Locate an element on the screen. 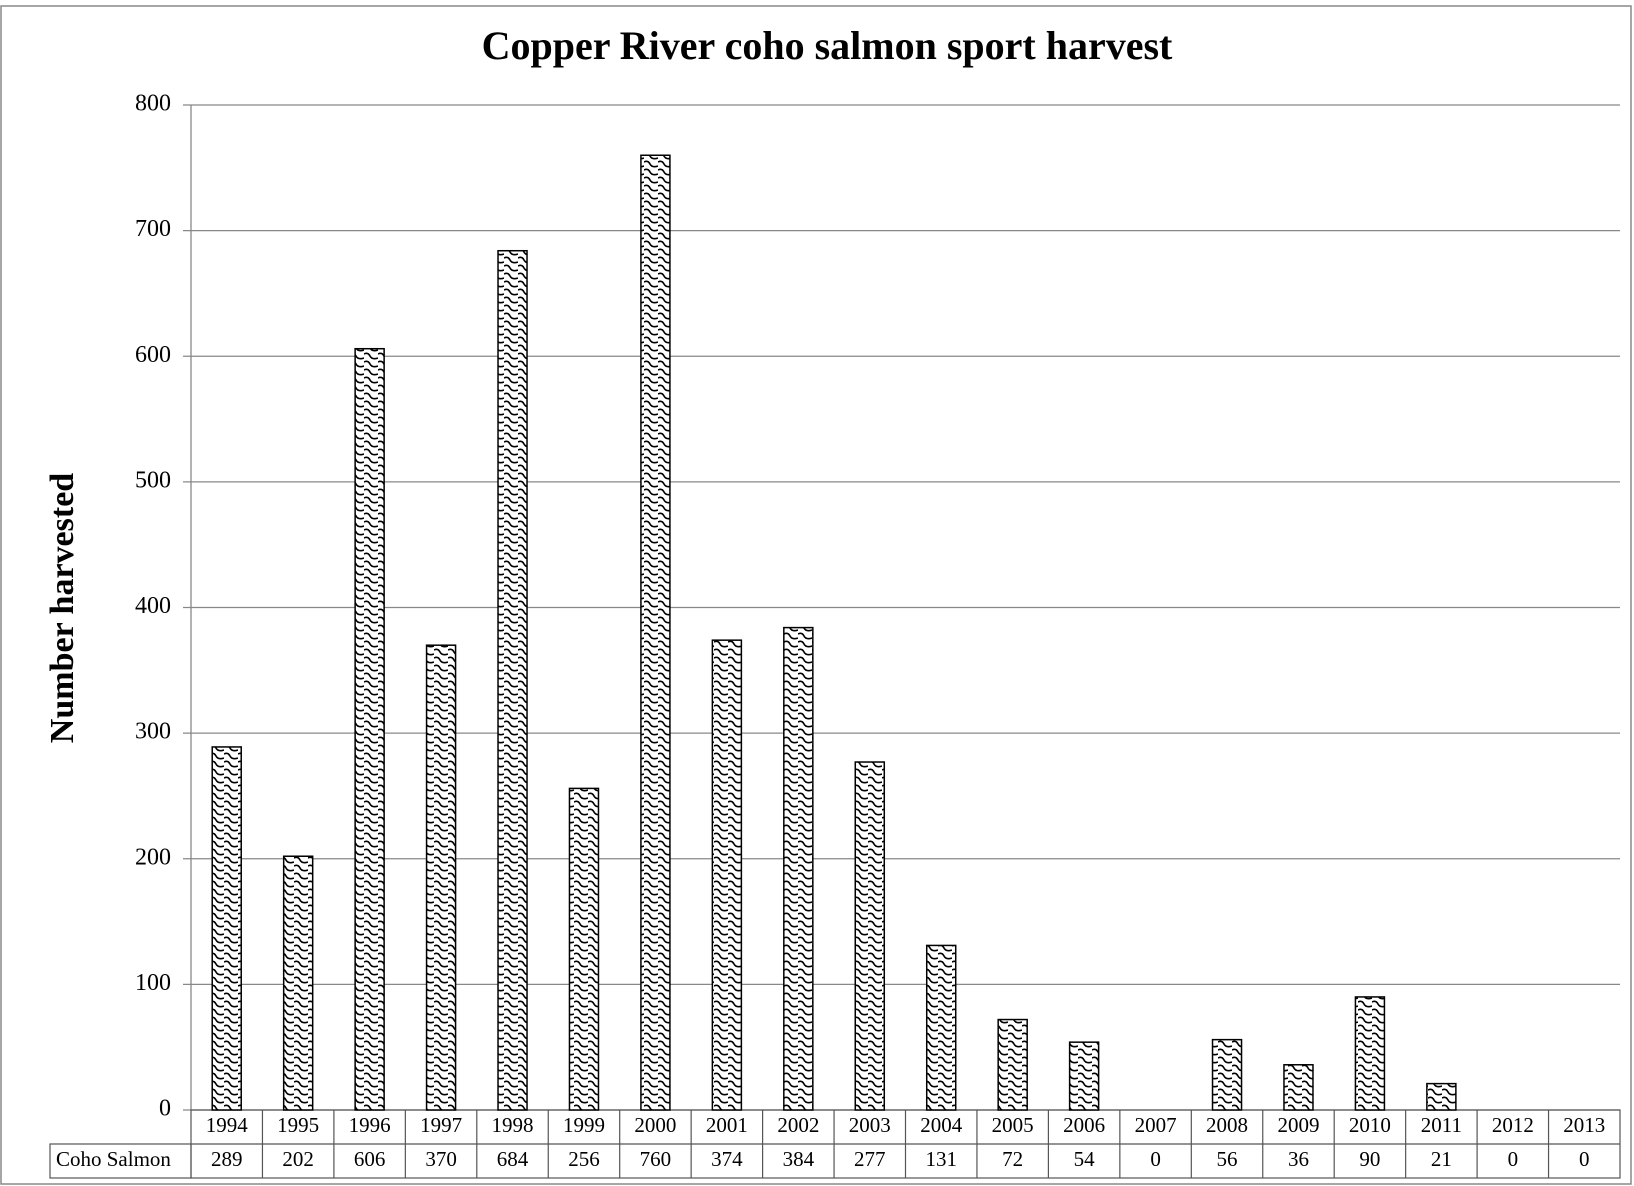 This screenshot has height=1186, width=1634. table-value: 370 is located at coordinates (441, 1159).